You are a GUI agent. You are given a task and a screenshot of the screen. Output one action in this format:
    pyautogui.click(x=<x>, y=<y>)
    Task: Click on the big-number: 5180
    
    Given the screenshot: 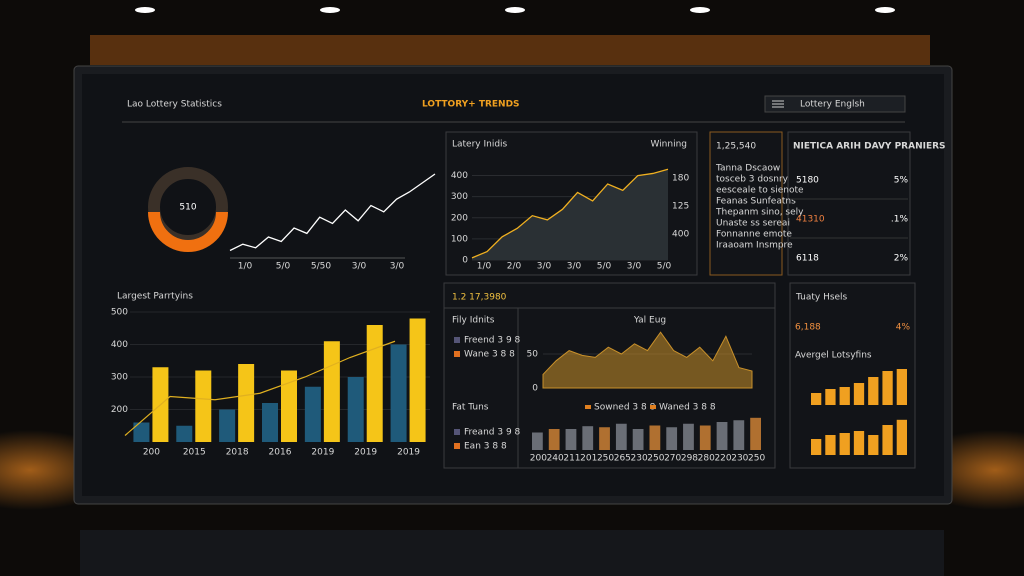 What is the action you would take?
    pyautogui.click(x=807, y=181)
    